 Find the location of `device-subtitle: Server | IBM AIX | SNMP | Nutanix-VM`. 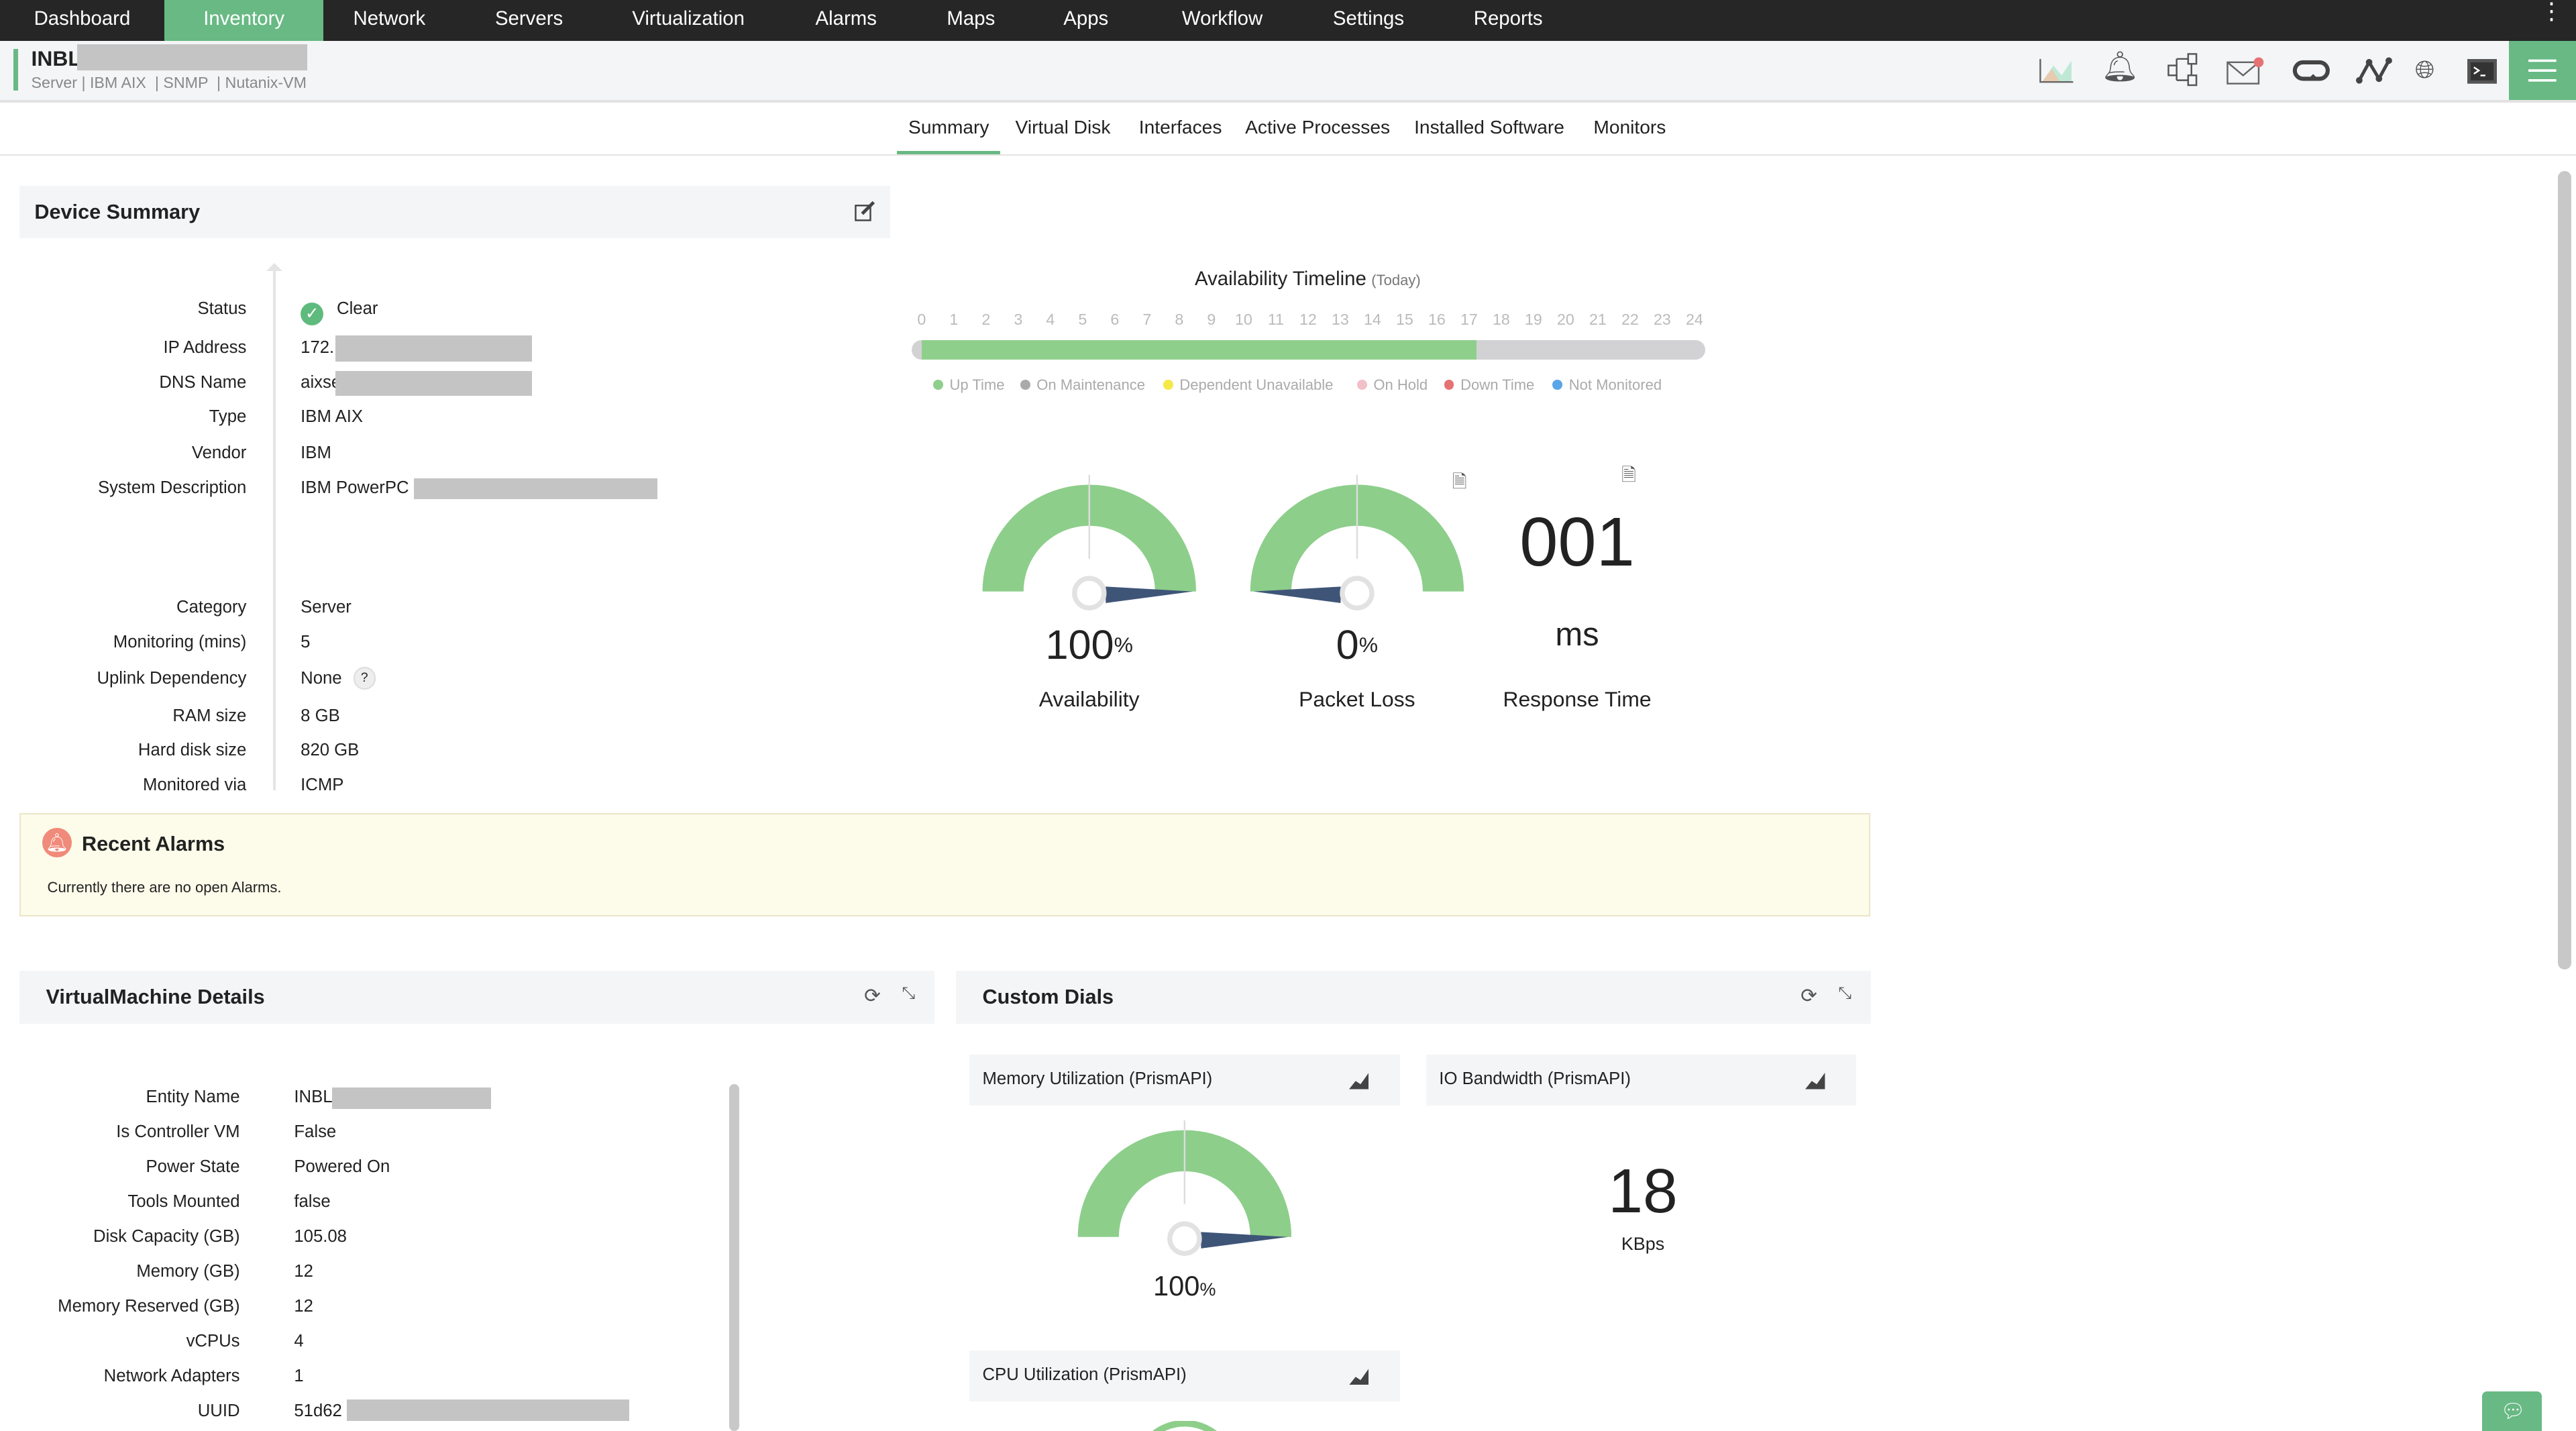

device-subtitle: Server | IBM AIX | SNMP | Nutanix-VM is located at coordinates (169, 83).